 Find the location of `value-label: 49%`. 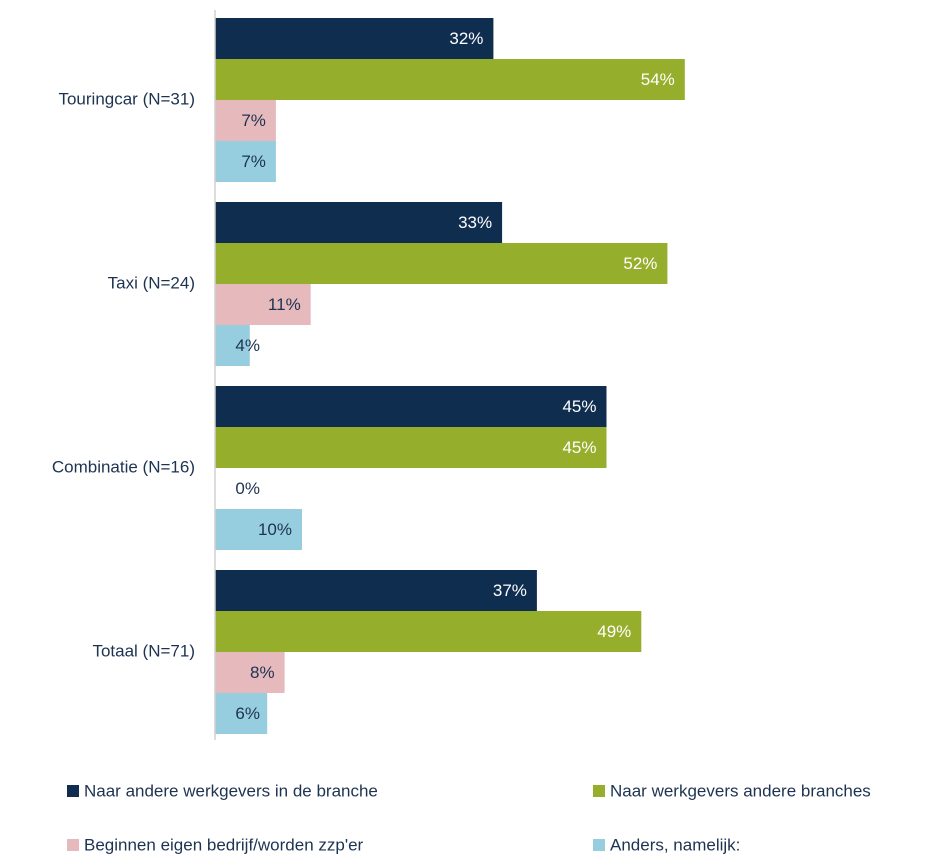

value-label: 49% is located at coordinates (614, 631).